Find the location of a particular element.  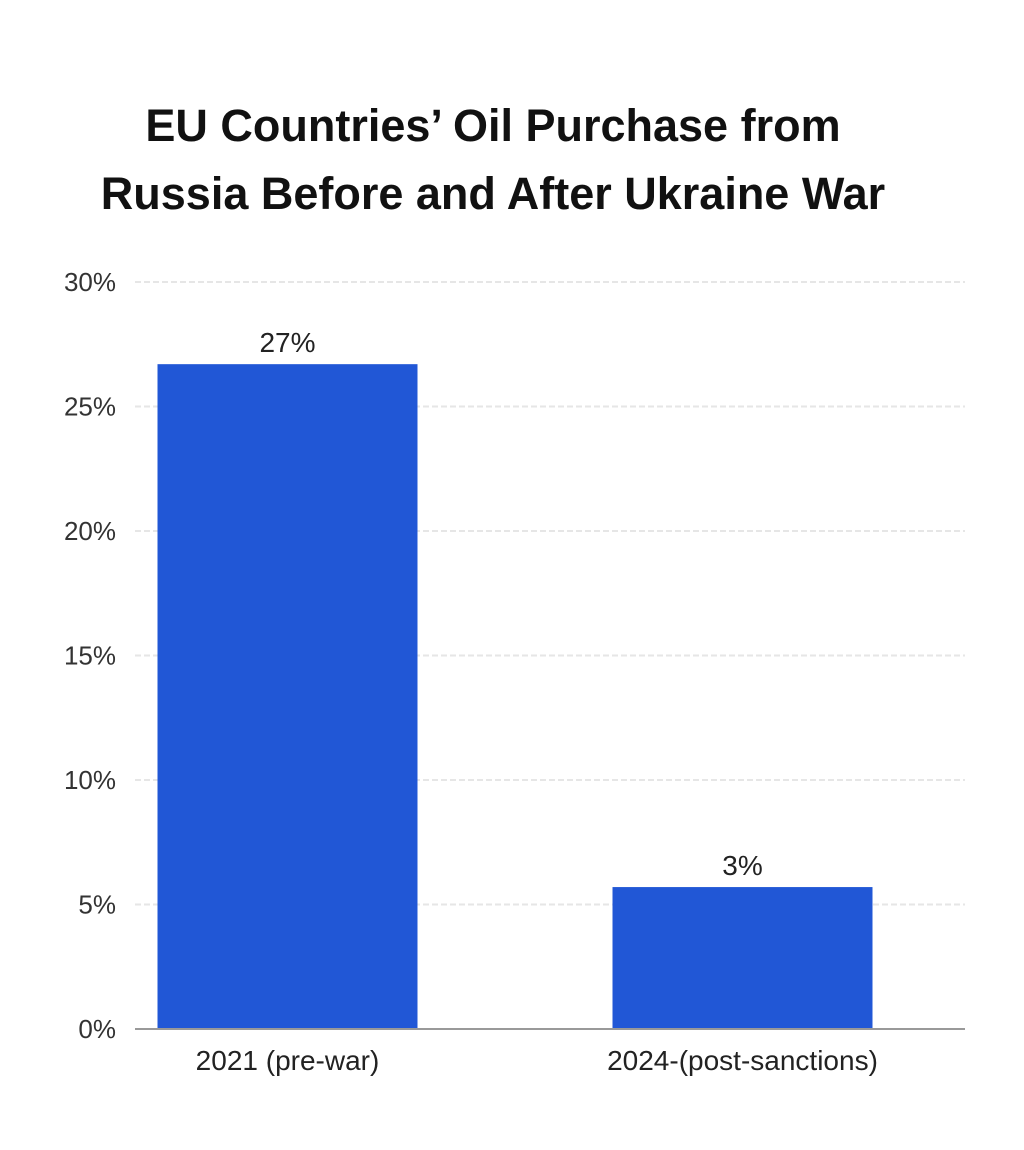

y-tick-label: 0% is located at coordinates (97, 1029).